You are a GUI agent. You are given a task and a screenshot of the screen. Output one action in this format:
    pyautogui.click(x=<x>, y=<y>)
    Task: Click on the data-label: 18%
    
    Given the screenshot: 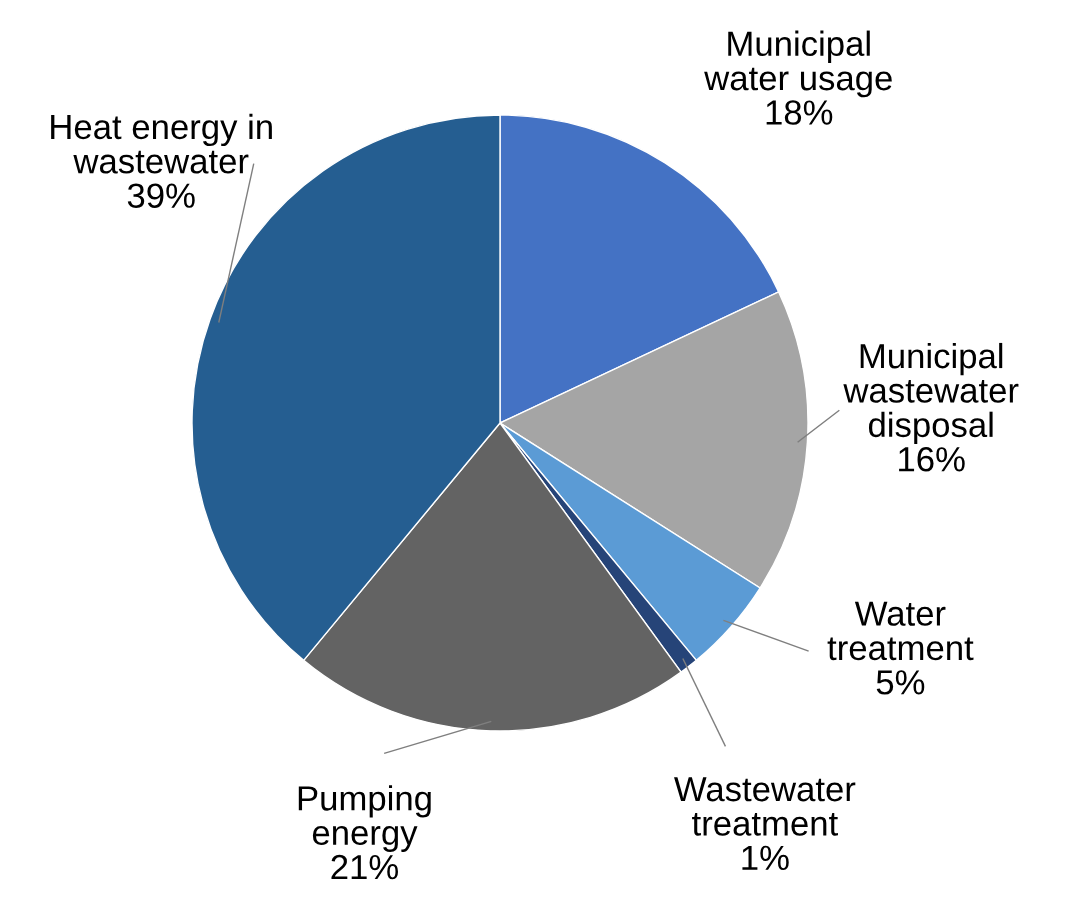 What is the action you would take?
    pyautogui.click(x=799, y=112)
    